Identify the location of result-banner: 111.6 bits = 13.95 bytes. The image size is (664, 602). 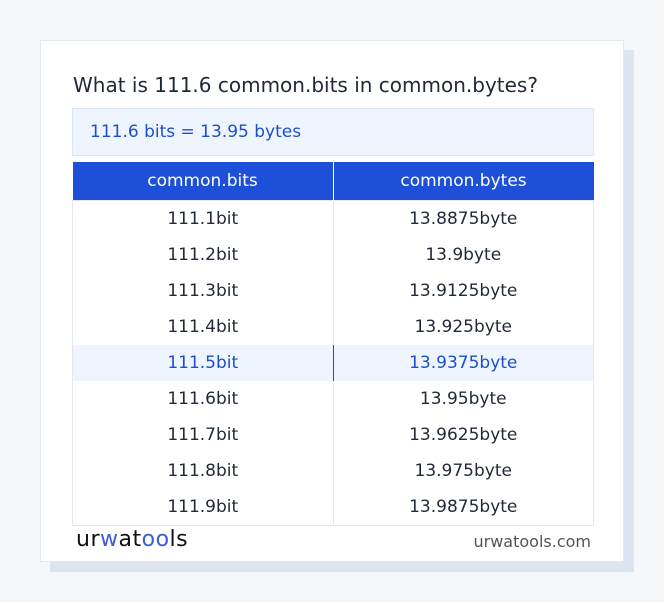
(333, 132).